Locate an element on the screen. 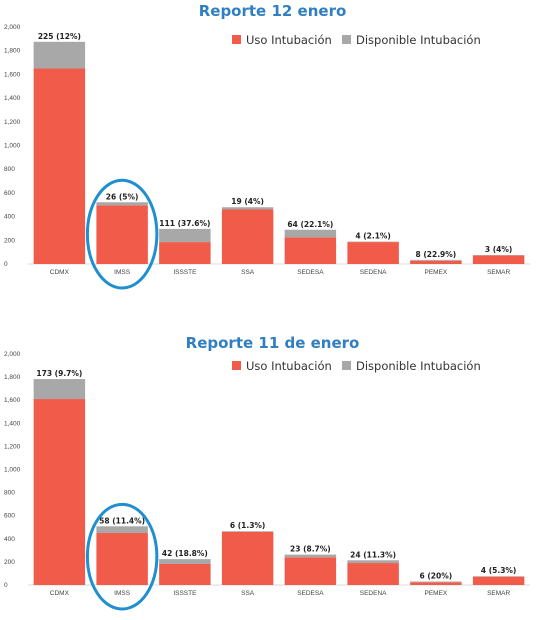 The image size is (545, 620). data-label: 26 (5%) is located at coordinates (122, 196).